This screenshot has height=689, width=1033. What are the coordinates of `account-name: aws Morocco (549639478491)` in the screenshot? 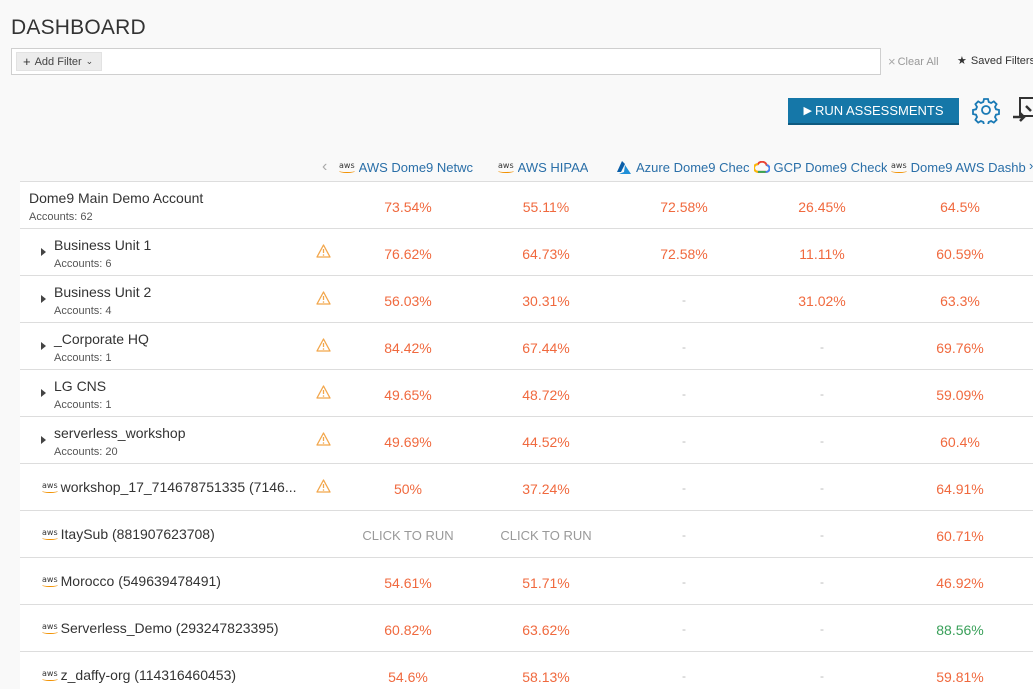 It's located at (131, 581).